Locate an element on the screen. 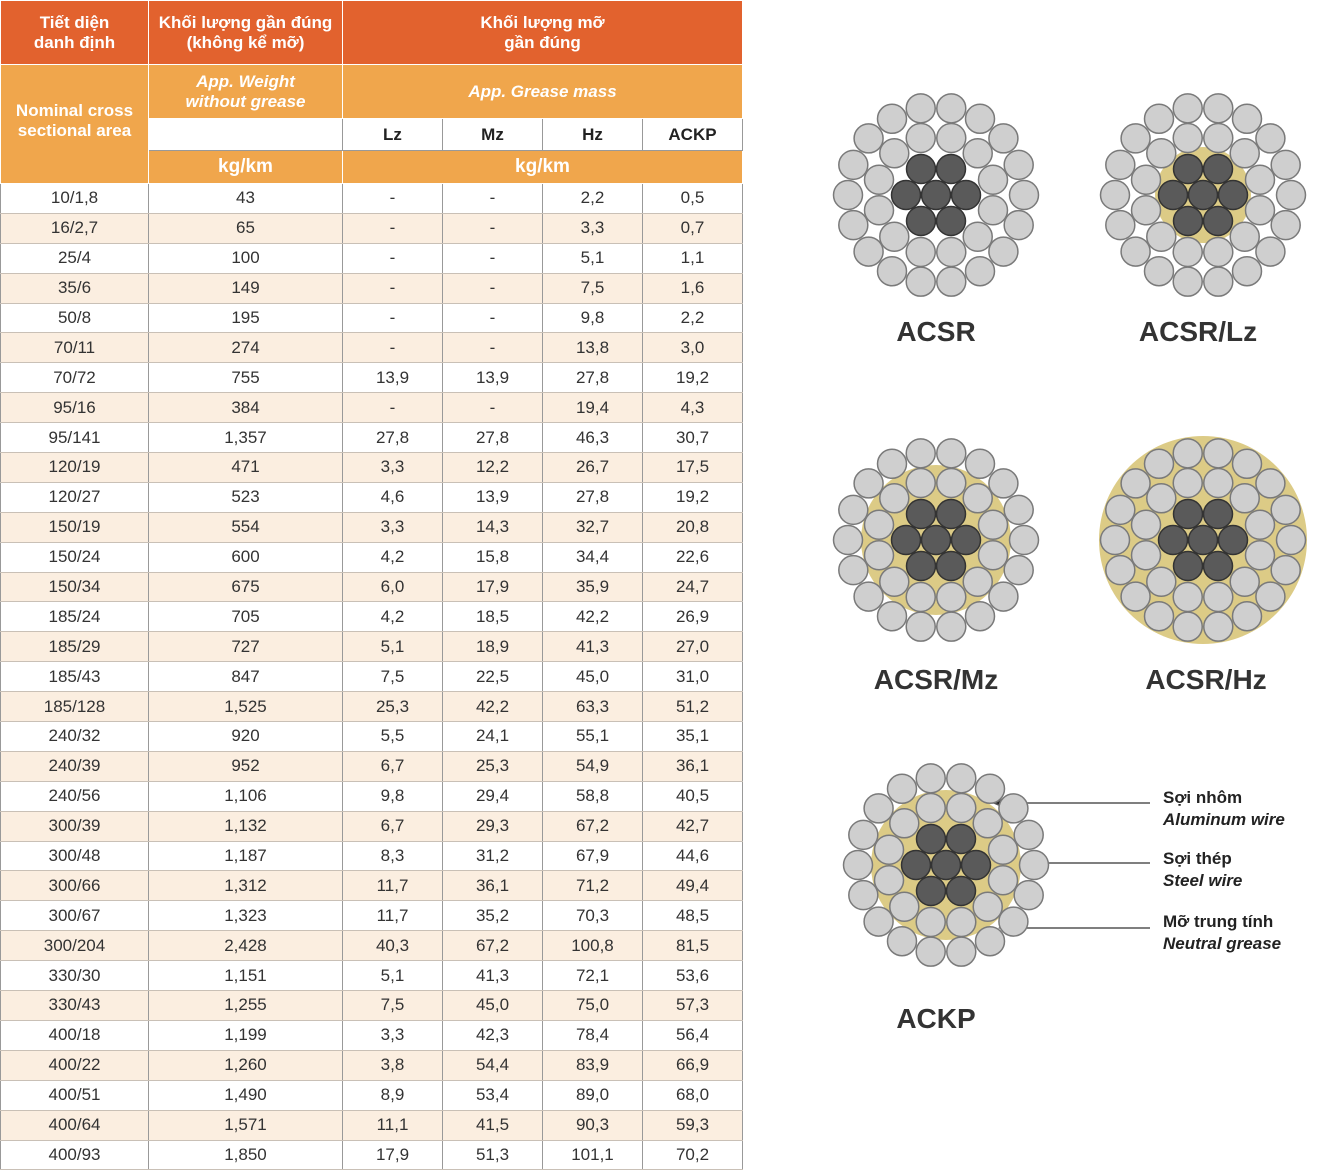 This screenshot has height=1172, width=1330. table-cell: 11,7 is located at coordinates (392, 886).